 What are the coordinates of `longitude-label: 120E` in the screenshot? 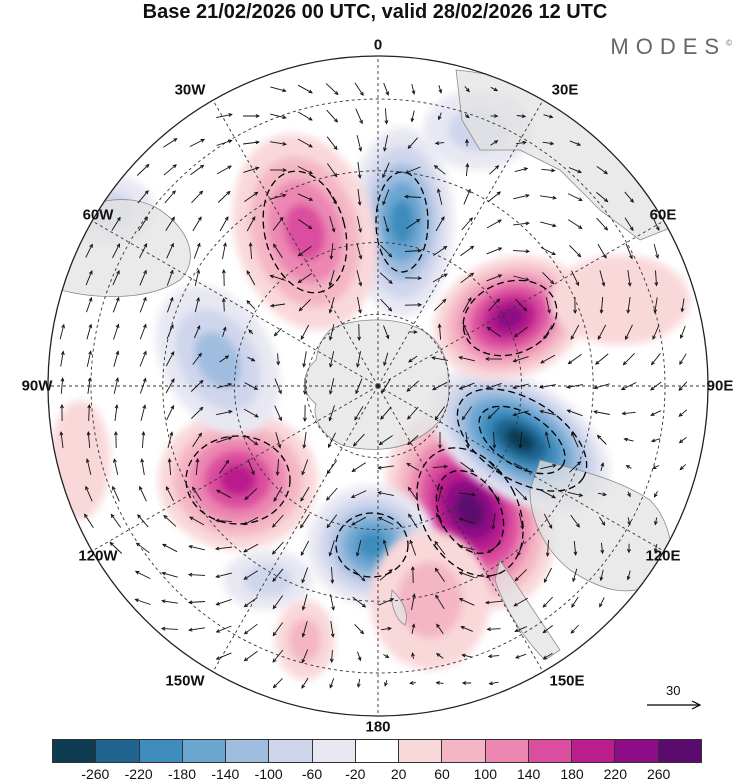 It's located at (663, 556).